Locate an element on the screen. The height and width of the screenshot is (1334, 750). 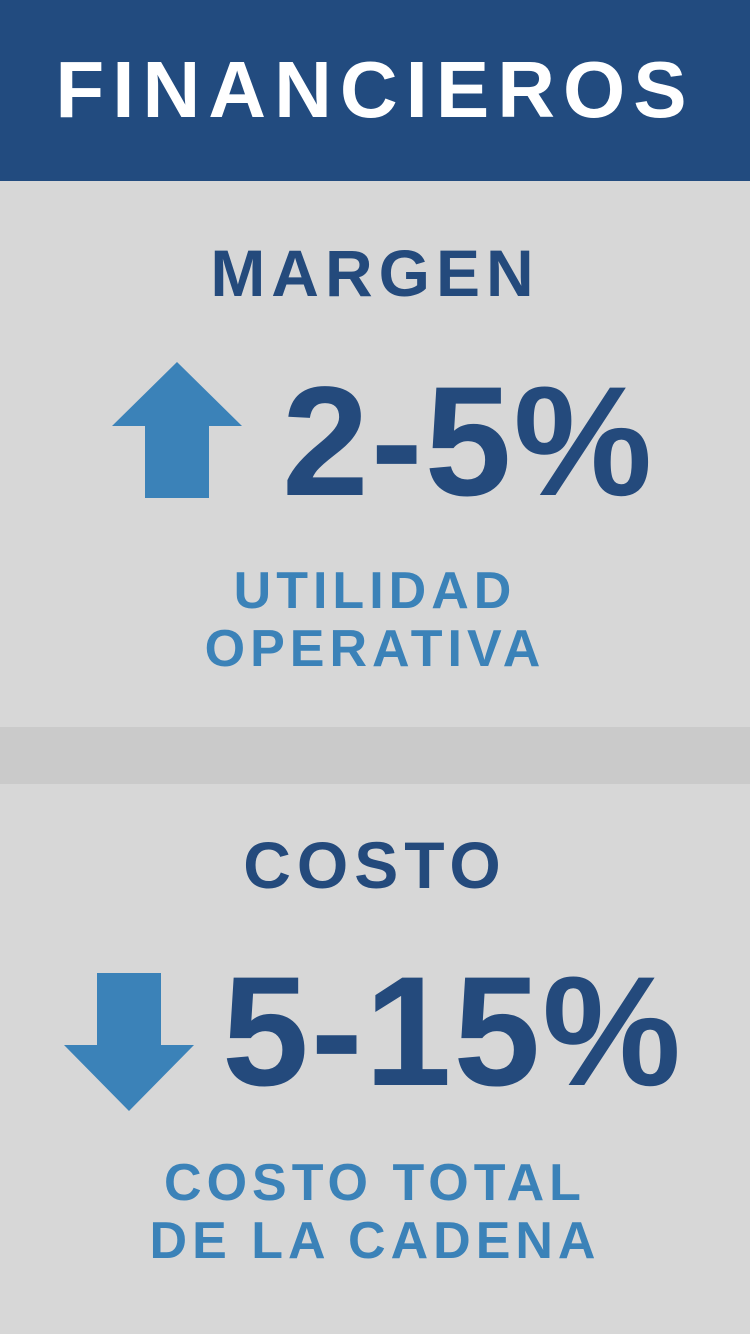
arrow-up-icon is located at coordinates (177, 430).